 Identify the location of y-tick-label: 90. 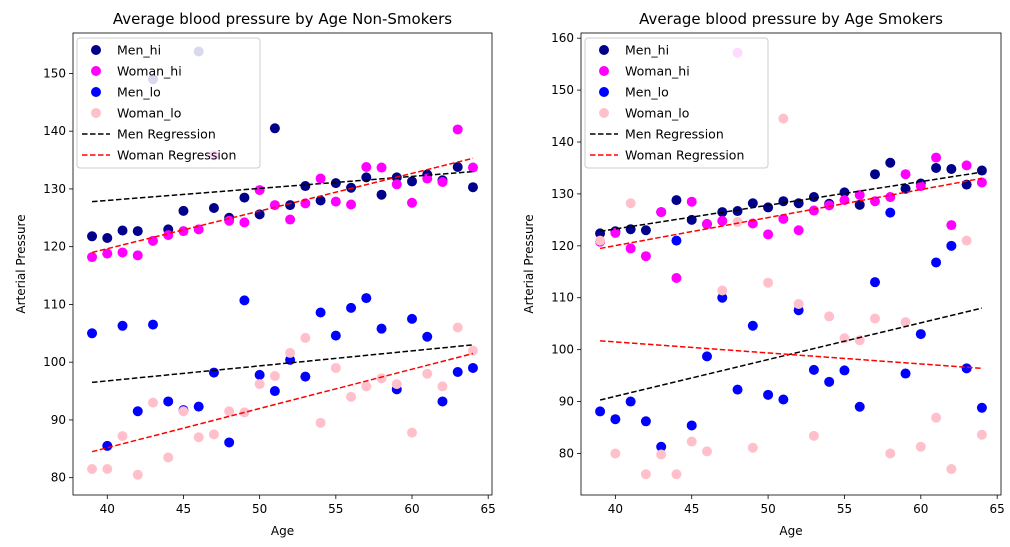
(566, 402).